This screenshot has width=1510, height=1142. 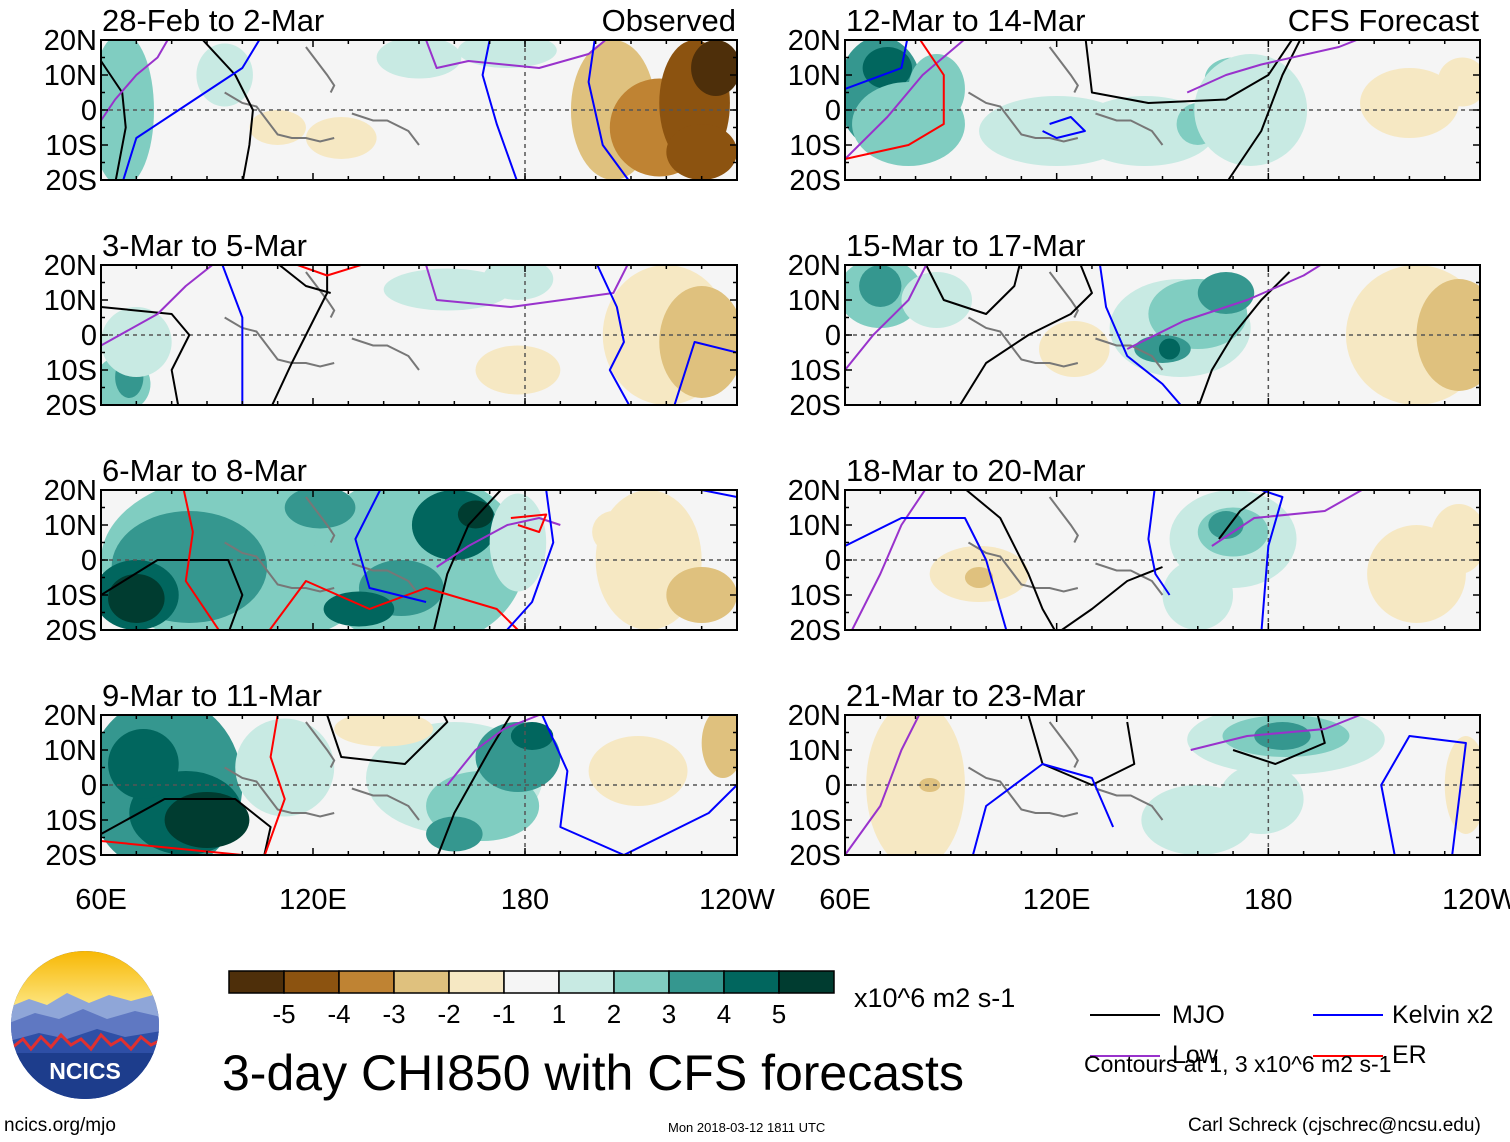 What do you see at coordinates (714, 68) in the screenshot?
I see `anomaly-shading-neg5` at bounding box center [714, 68].